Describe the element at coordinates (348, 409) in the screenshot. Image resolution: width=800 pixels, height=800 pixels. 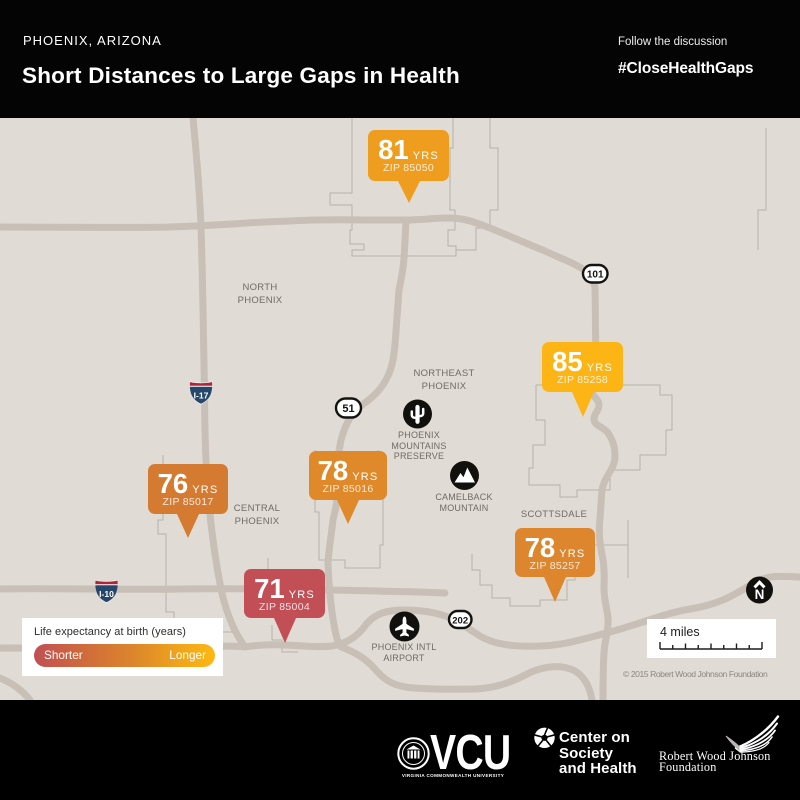
I see `svg-text: 51` at that location.